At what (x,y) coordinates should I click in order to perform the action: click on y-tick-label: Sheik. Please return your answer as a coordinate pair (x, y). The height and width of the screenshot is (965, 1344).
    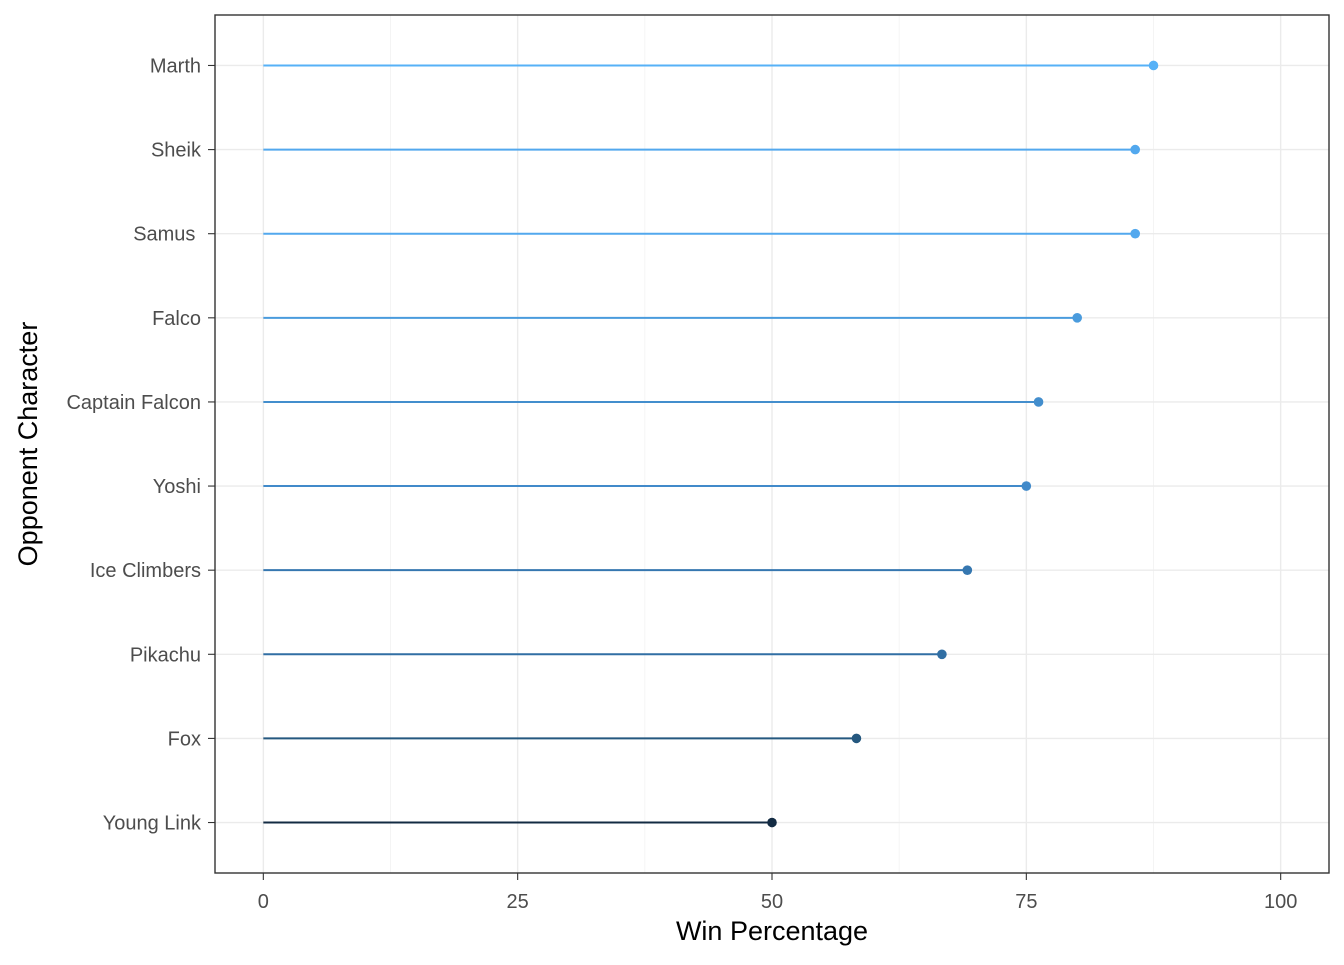
    Looking at the image, I should click on (176, 151).